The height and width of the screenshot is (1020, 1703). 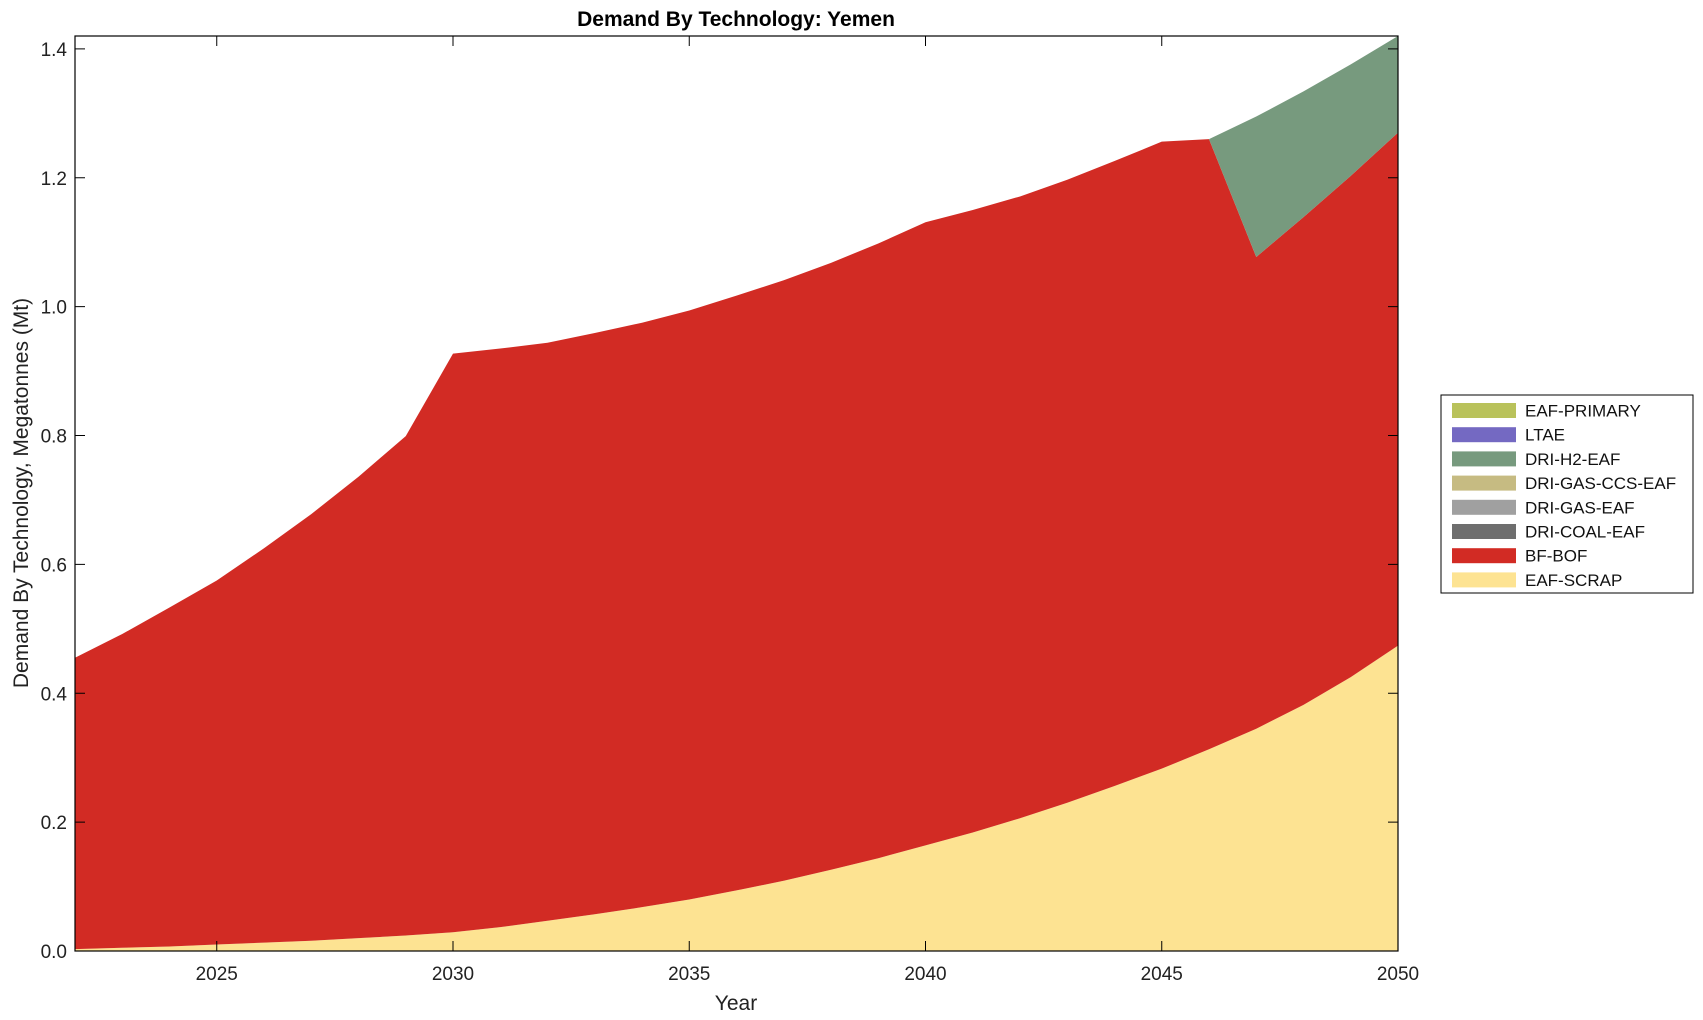 What do you see at coordinates (54, 50) in the screenshot?
I see `y-tick-label: 1.4` at bounding box center [54, 50].